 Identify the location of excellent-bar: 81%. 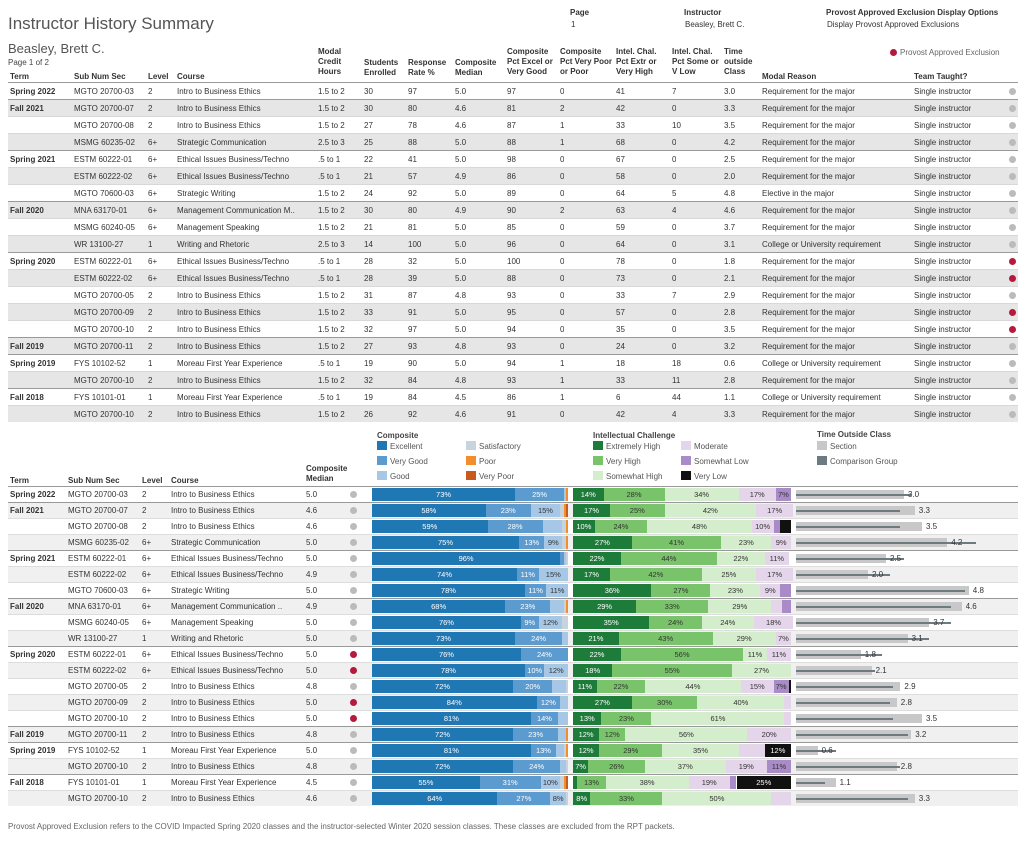
(451, 750).